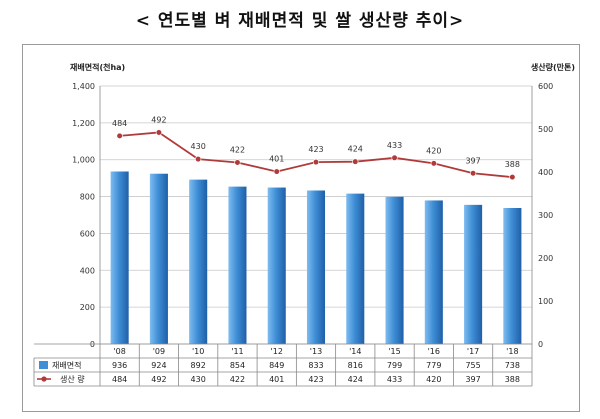 This screenshot has width=600, height=419. What do you see at coordinates (472, 379) in the screenshot?
I see `table-cell-production: 397` at bounding box center [472, 379].